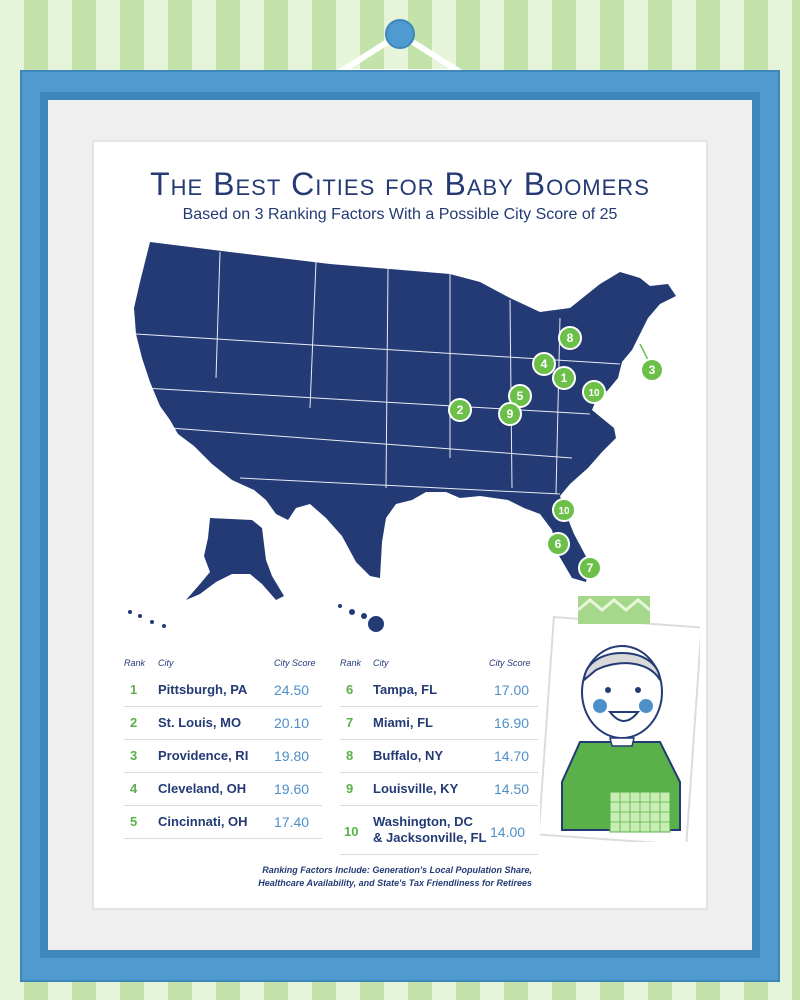  I want to click on city-cell: Cincinnati, OH, so click(203, 821).